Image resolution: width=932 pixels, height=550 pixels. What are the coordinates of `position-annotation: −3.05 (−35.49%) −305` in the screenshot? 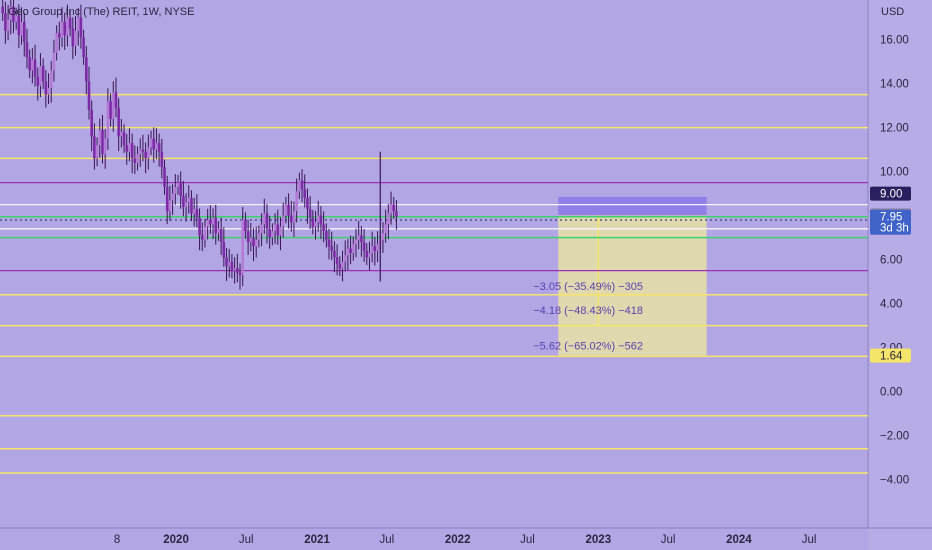 It's located at (588, 287).